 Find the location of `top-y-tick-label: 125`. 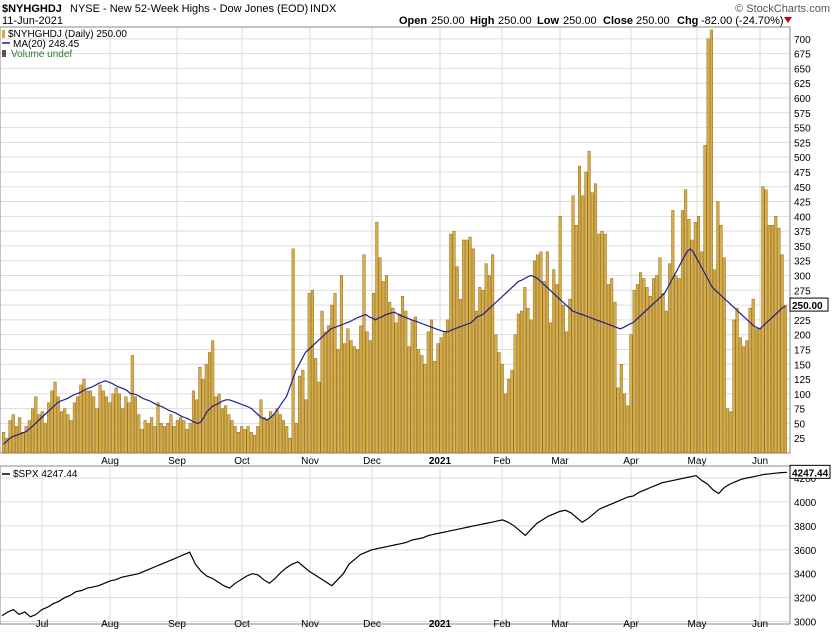

top-y-tick-label: 125 is located at coordinates (802, 380).